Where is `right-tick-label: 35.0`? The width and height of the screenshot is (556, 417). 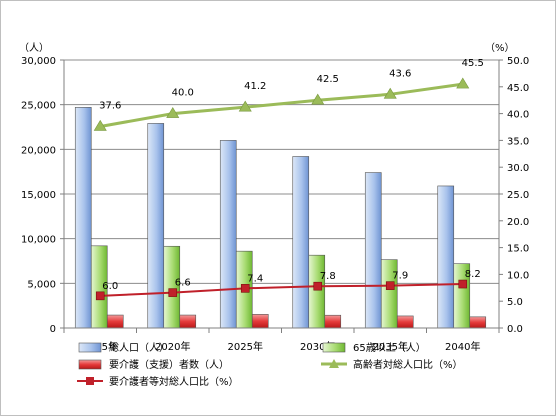
right-tick-label: 35.0 is located at coordinates (518, 141).